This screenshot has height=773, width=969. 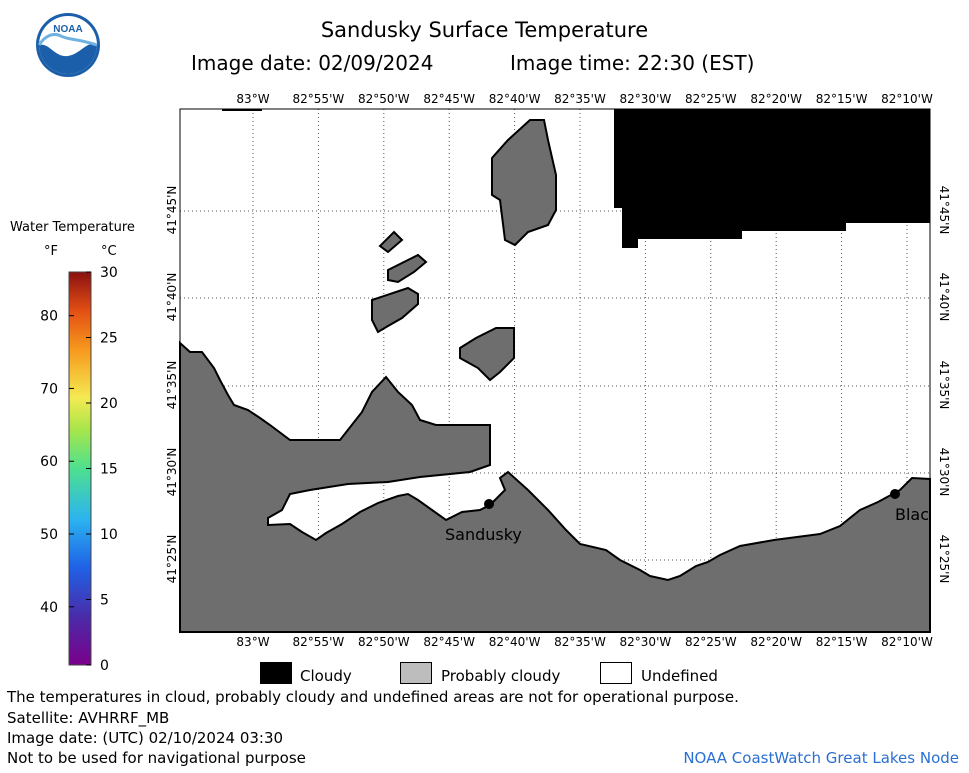 What do you see at coordinates (907, 642) in the screenshot?
I see `lon-label-bottom: 82°10'W` at bounding box center [907, 642].